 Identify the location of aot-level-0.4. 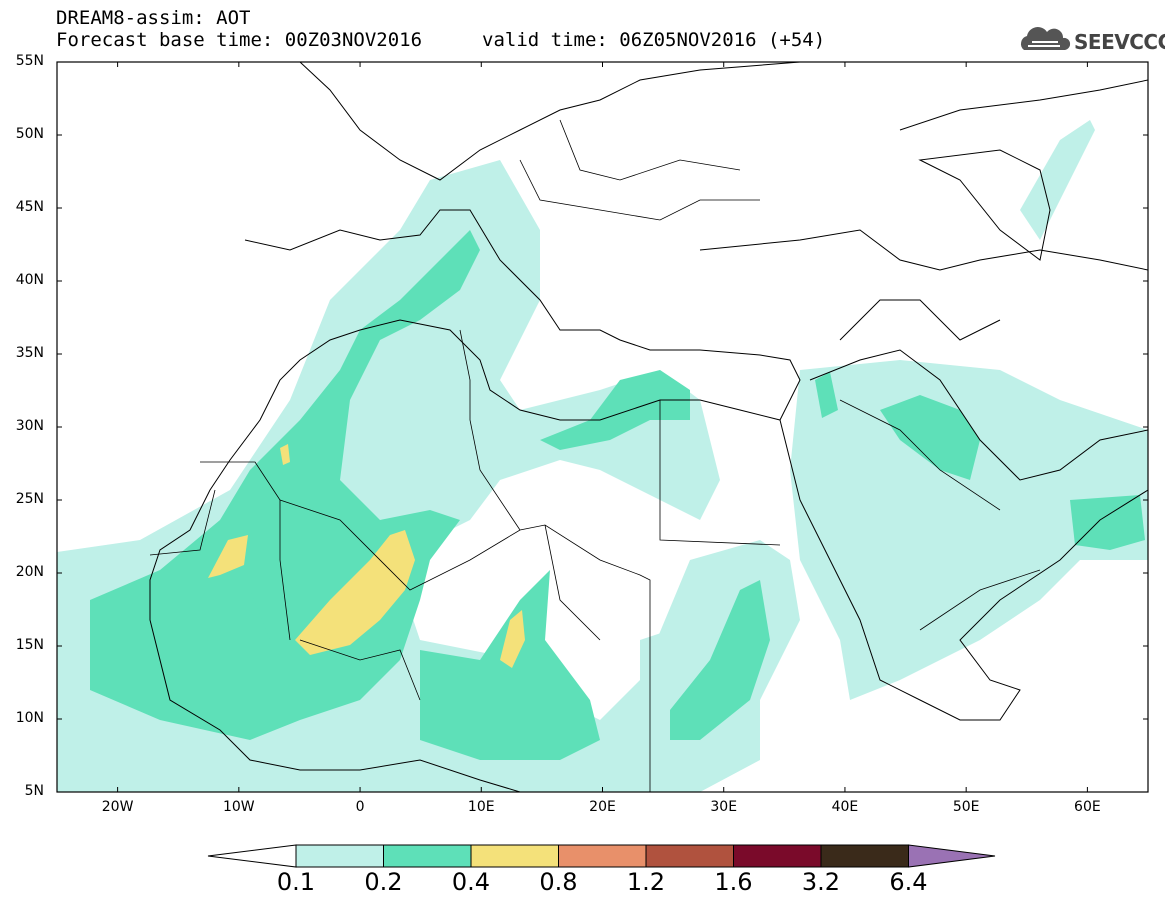
(366, 556).